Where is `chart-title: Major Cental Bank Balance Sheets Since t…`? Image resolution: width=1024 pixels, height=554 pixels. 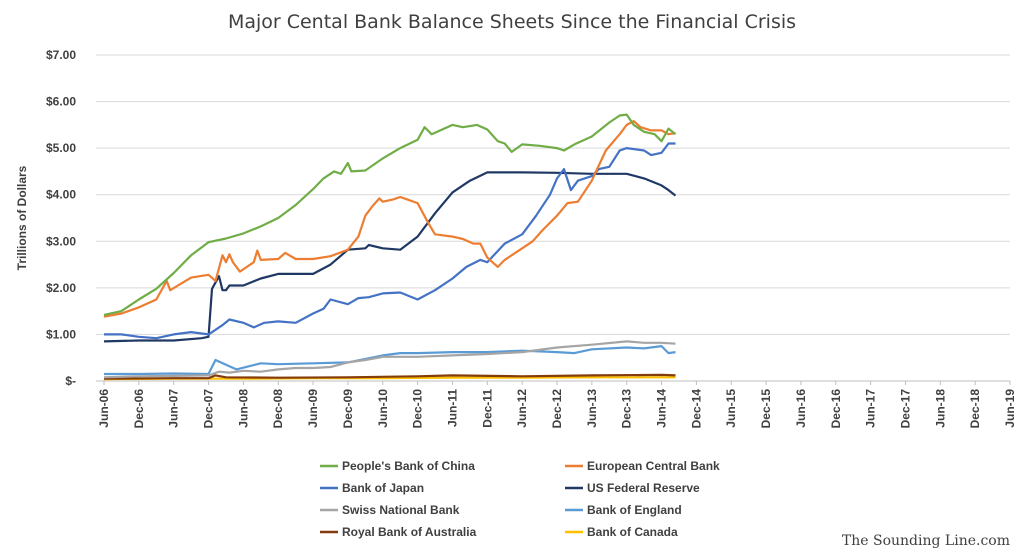
chart-title: Major Cental Bank Balance Sheets Since t… is located at coordinates (512, 22).